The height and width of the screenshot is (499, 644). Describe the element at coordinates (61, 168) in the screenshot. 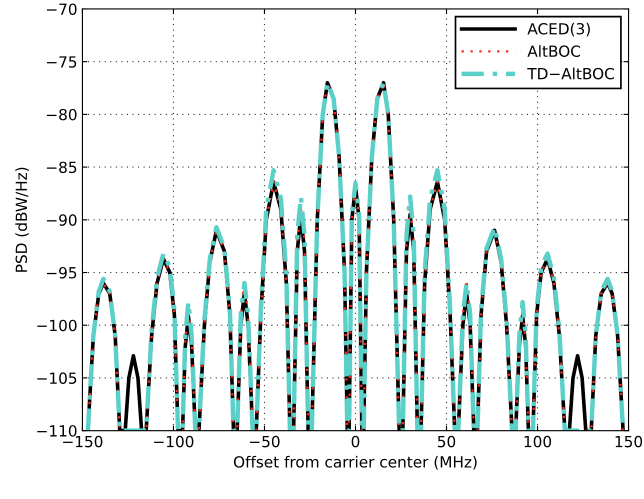

I see `y-tick-label: −85` at that location.